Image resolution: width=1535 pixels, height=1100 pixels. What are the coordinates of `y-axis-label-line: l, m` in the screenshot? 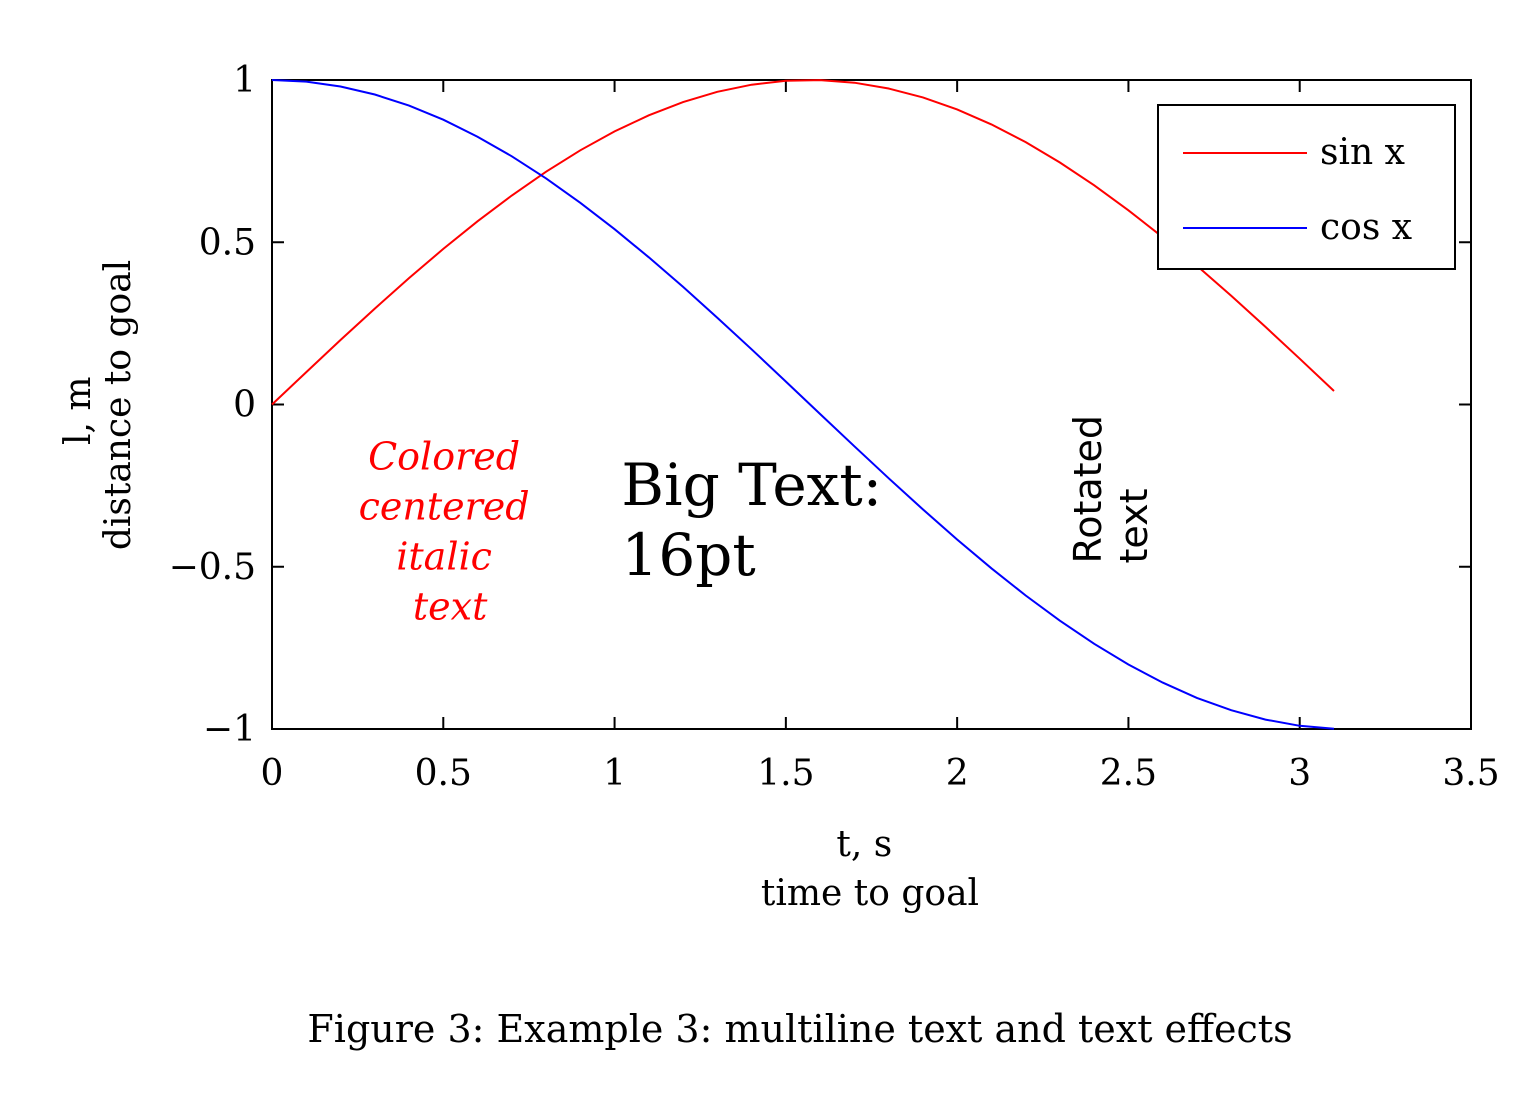 It's located at (78, 410).